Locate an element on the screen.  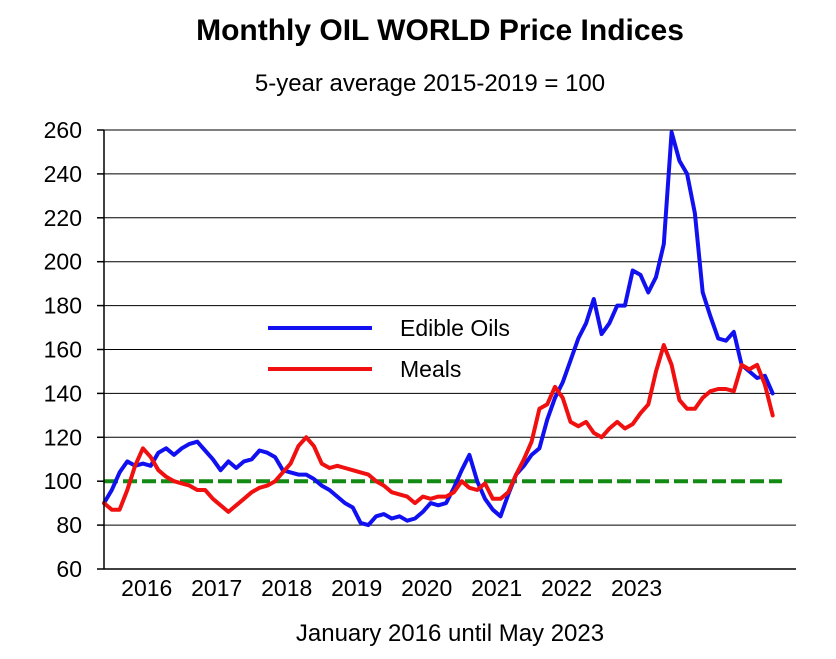
x-tick-label-2016: 2016 is located at coordinates (146, 588).